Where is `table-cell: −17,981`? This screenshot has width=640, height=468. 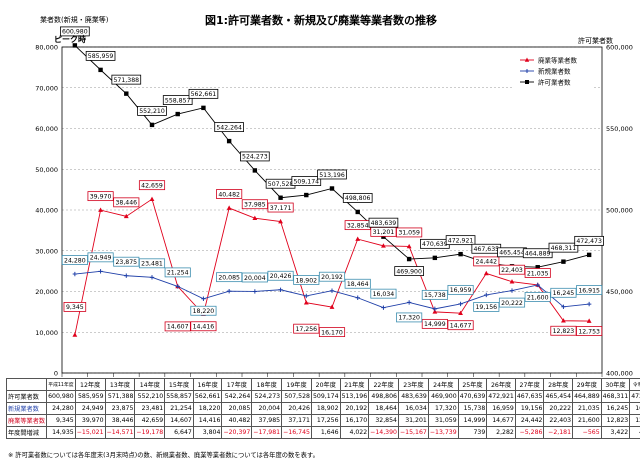
table-cell: −17,981 is located at coordinates (267, 432).